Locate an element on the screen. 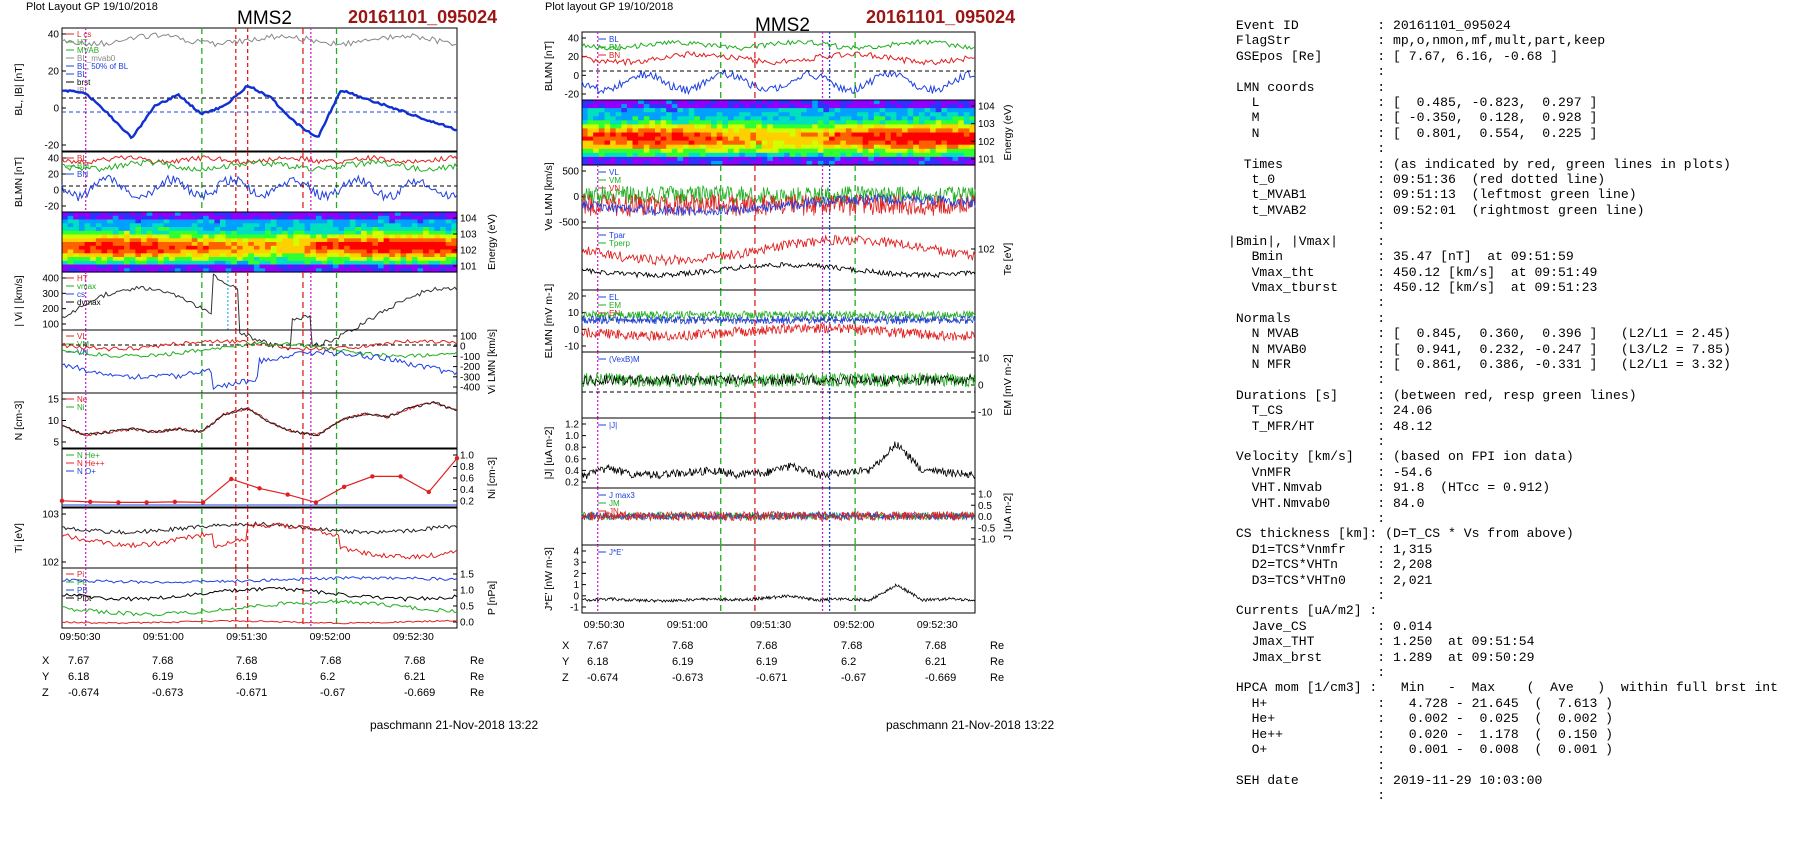 This screenshot has height=841, width=1804. info-line: GSEpos [Re] : [ 7.67, 6.16, -0.68 ] is located at coordinates (1393, 56).